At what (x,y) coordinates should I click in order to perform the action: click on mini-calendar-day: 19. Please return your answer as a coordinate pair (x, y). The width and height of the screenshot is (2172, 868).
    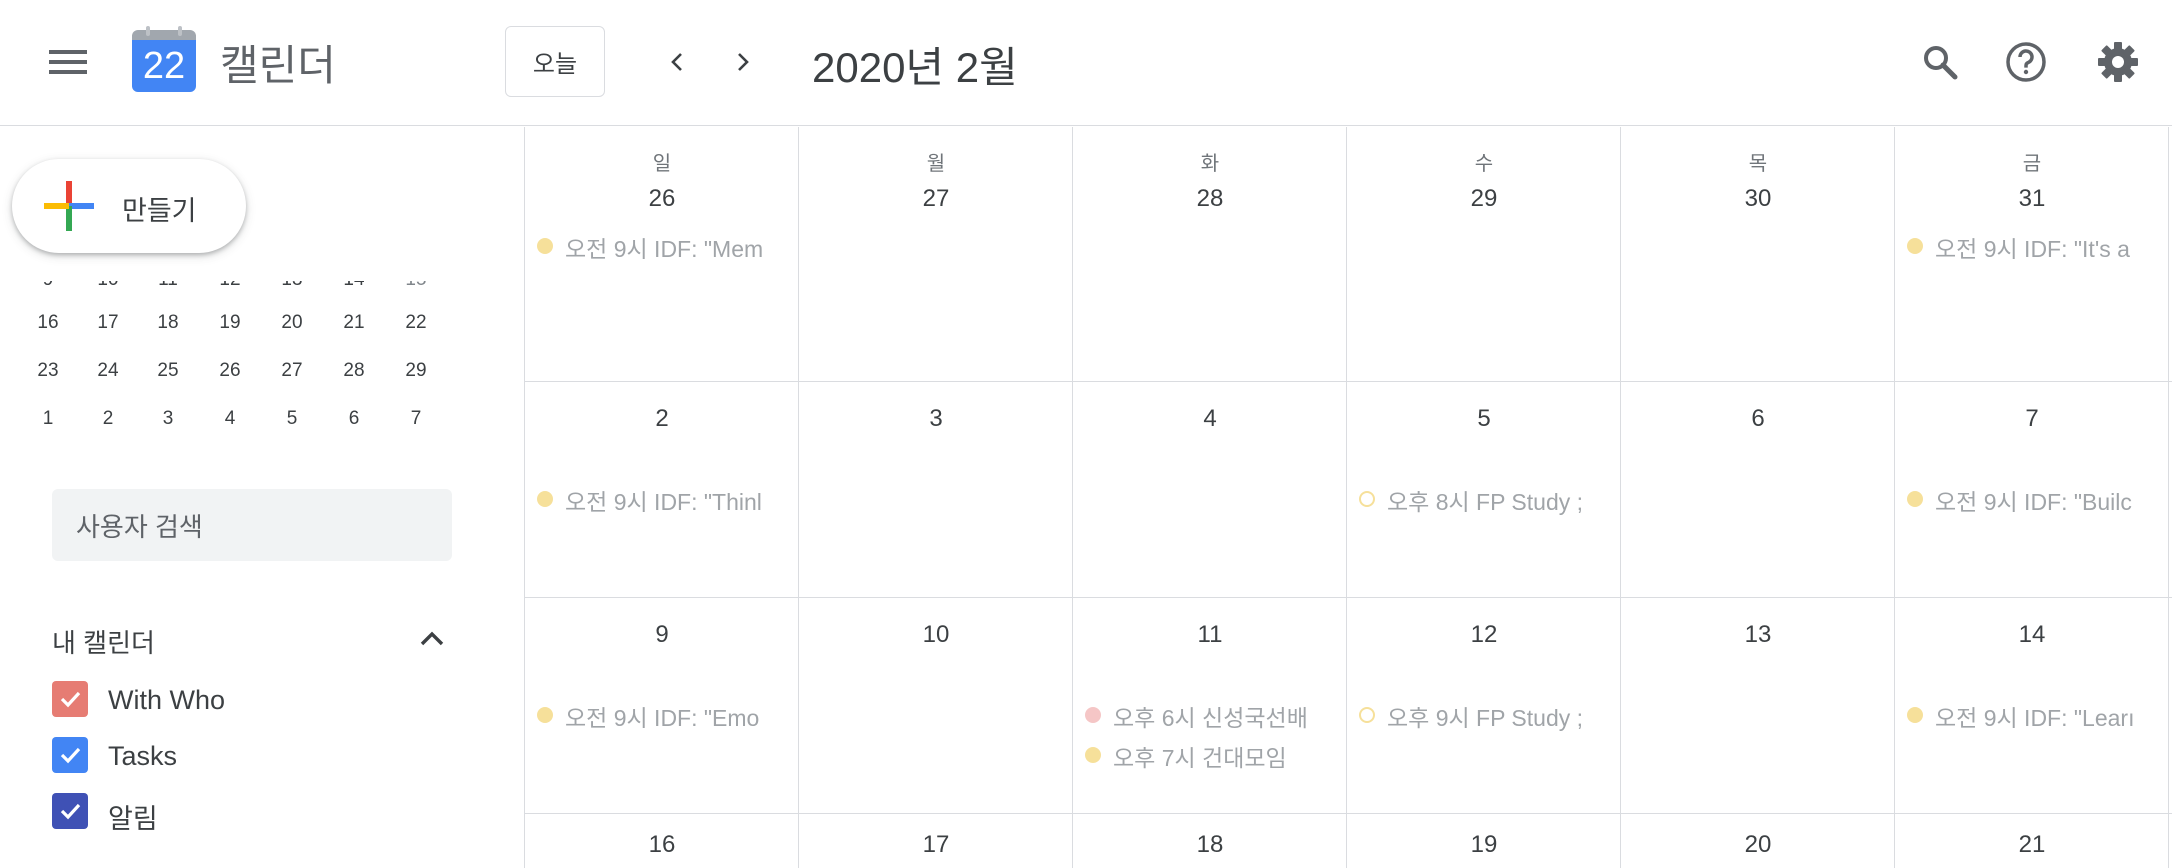
    Looking at the image, I should click on (230, 322).